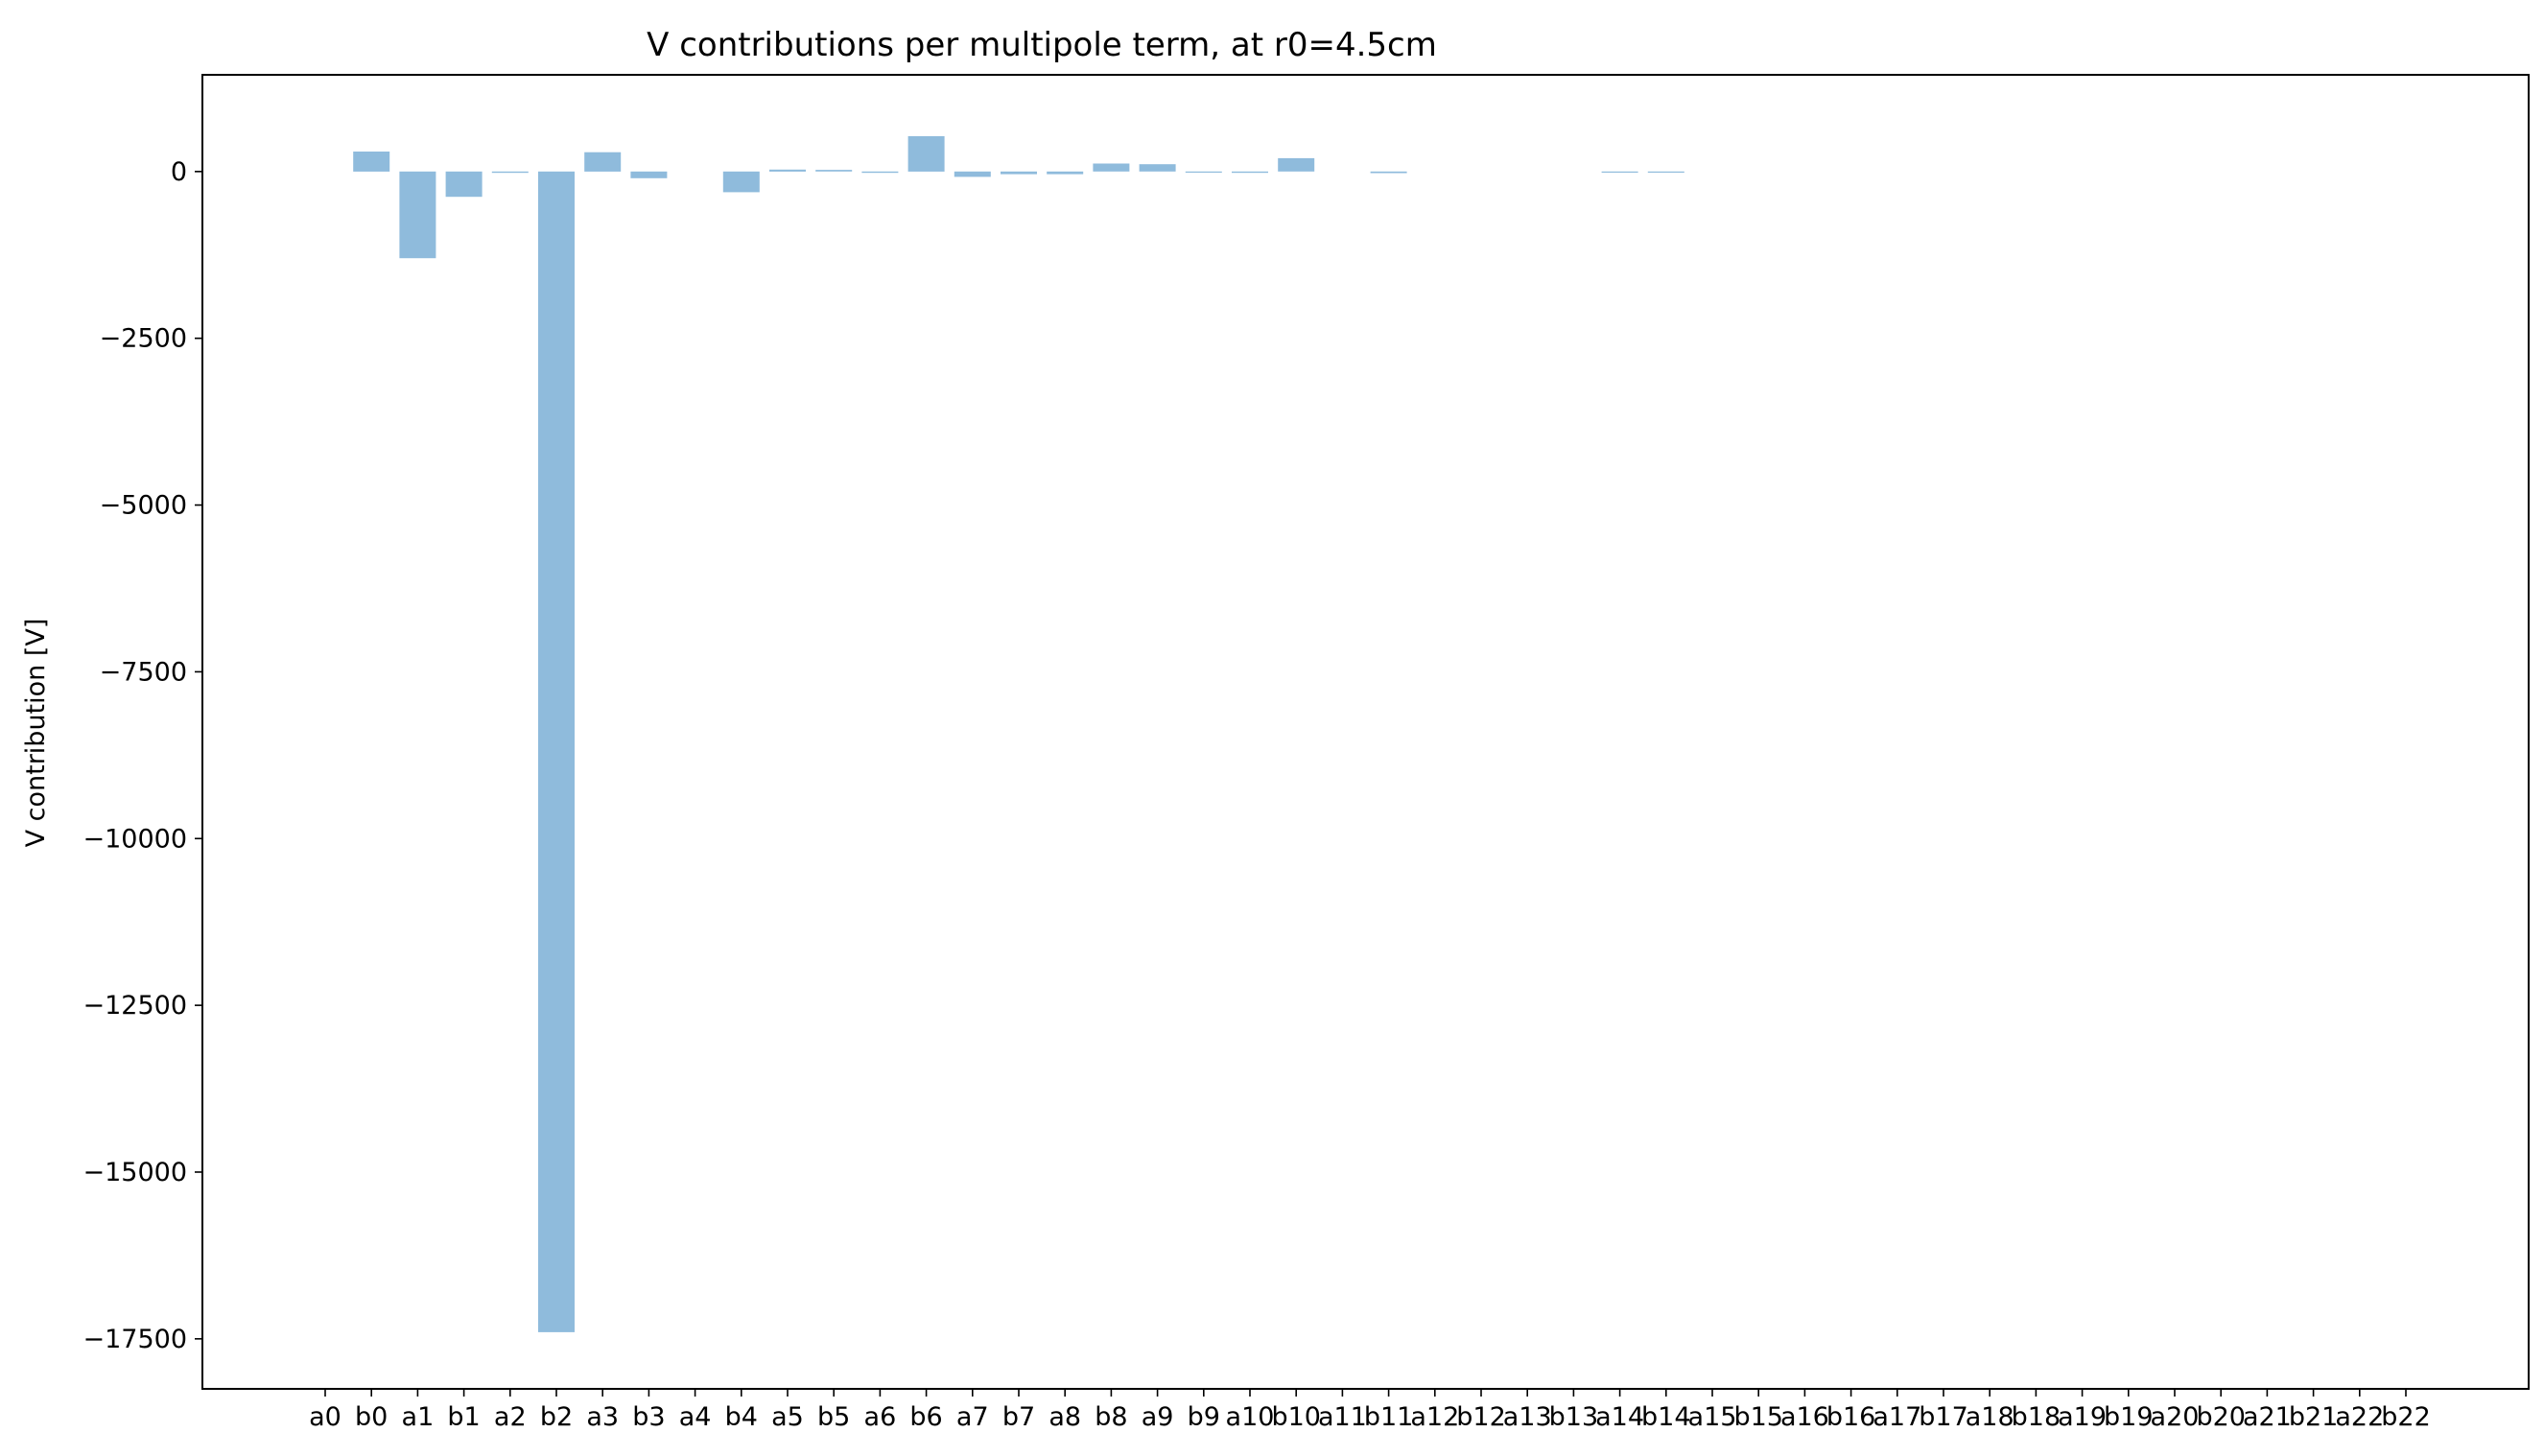 This screenshot has width=2544, height=1456. I want to click on x-tick-label: b22, so click(2406, 1417).